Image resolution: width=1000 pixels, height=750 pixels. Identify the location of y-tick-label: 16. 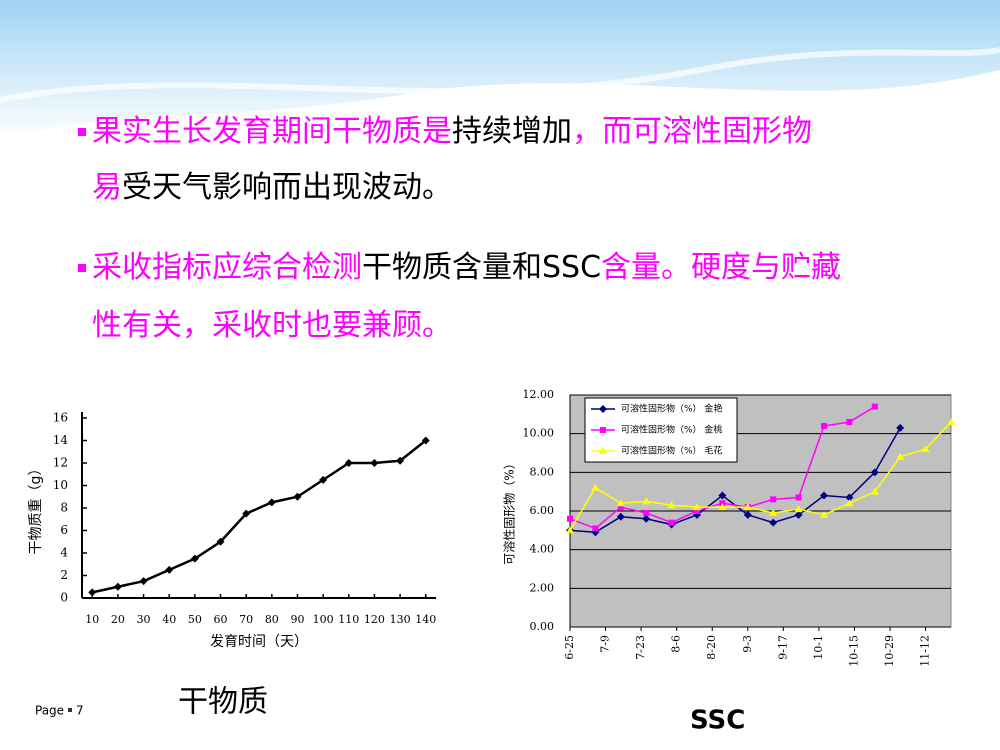
(60, 418).